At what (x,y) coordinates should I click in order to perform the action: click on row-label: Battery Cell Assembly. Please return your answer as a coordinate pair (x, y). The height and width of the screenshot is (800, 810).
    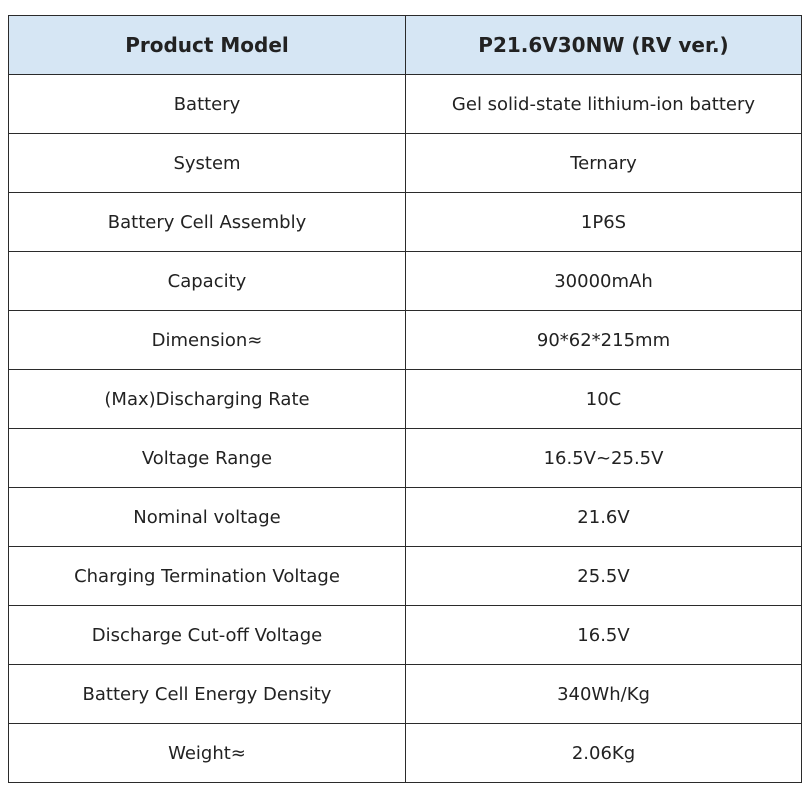
    Looking at the image, I should click on (207, 222).